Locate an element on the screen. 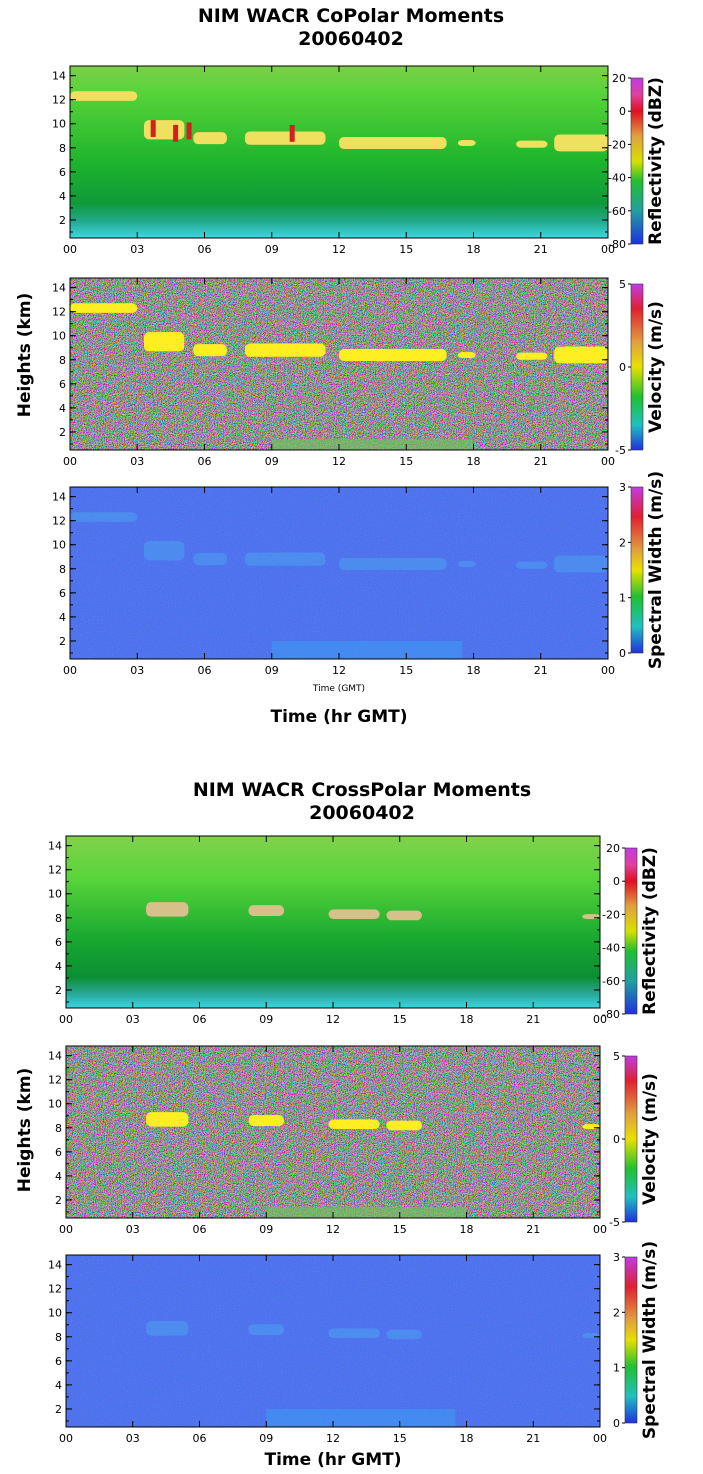 The height and width of the screenshot is (1474, 703). colorbar-tick-label: -20 is located at coordinates (611, 914).